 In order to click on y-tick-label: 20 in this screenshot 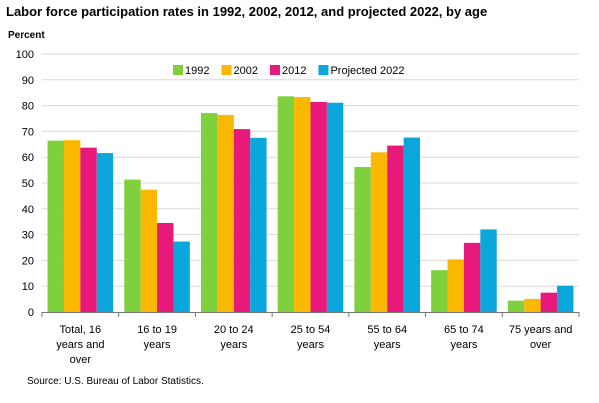, I will do `click(28, 261)`.